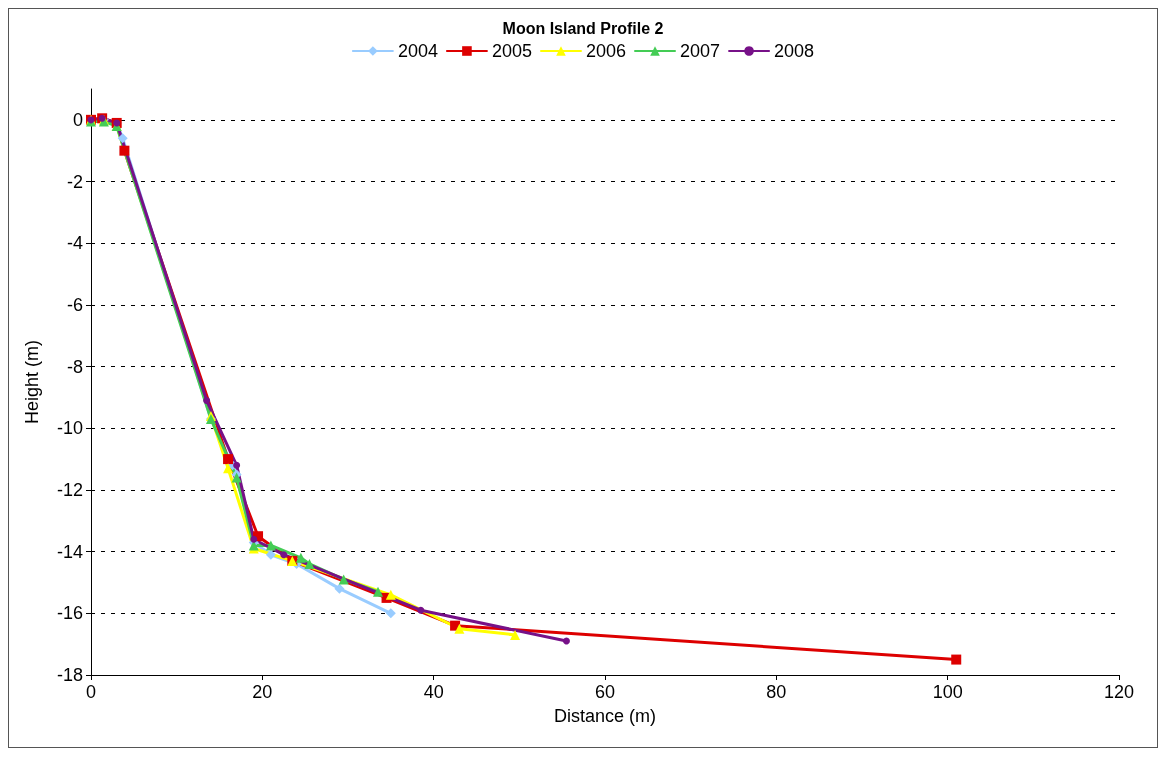 The image size is (1172, 759). I want to click on y-tick-label: -6, so click(74, 304).